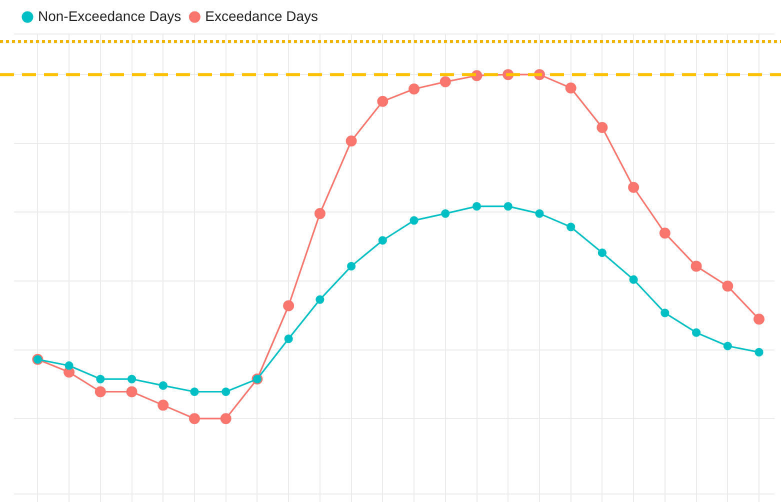 Image resolution: width=781 pixels, height=502 pixels. What do you see at coordinates (261, 16) in the screenshot?
I see `legend-label: Exceedance Days` at bounding box center [261, 16].